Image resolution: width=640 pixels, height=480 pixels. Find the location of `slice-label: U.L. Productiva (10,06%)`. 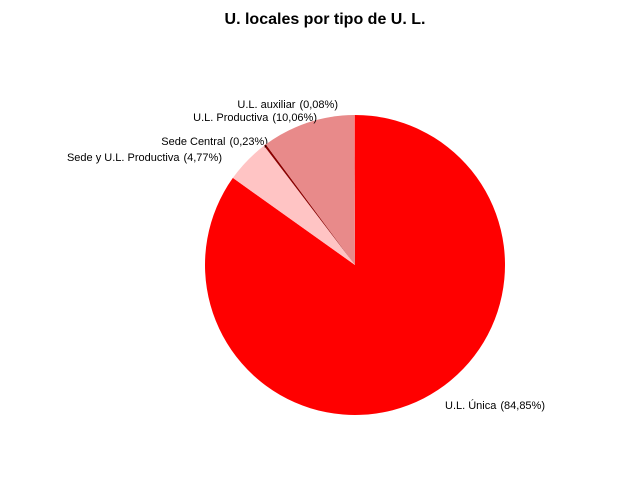

slice-label: U.L. Productiva (10,06%) is located at coordinates (255, 118).